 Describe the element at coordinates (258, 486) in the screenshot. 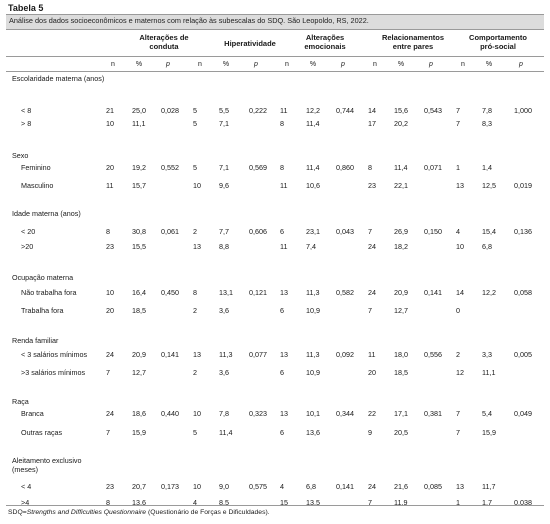

I see `table-cell-p: 0,575` at that location.